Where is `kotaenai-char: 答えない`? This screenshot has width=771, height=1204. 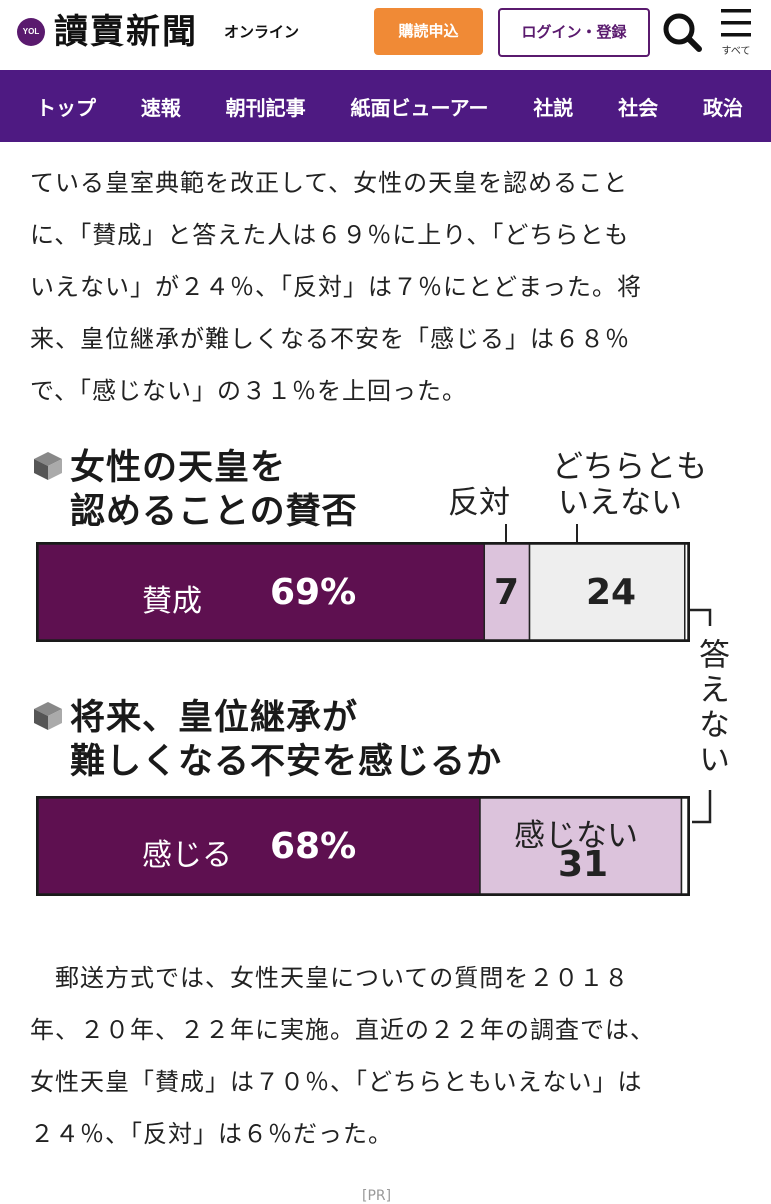 kotaenai-char: 答えない is located at coordinates (711, 708).